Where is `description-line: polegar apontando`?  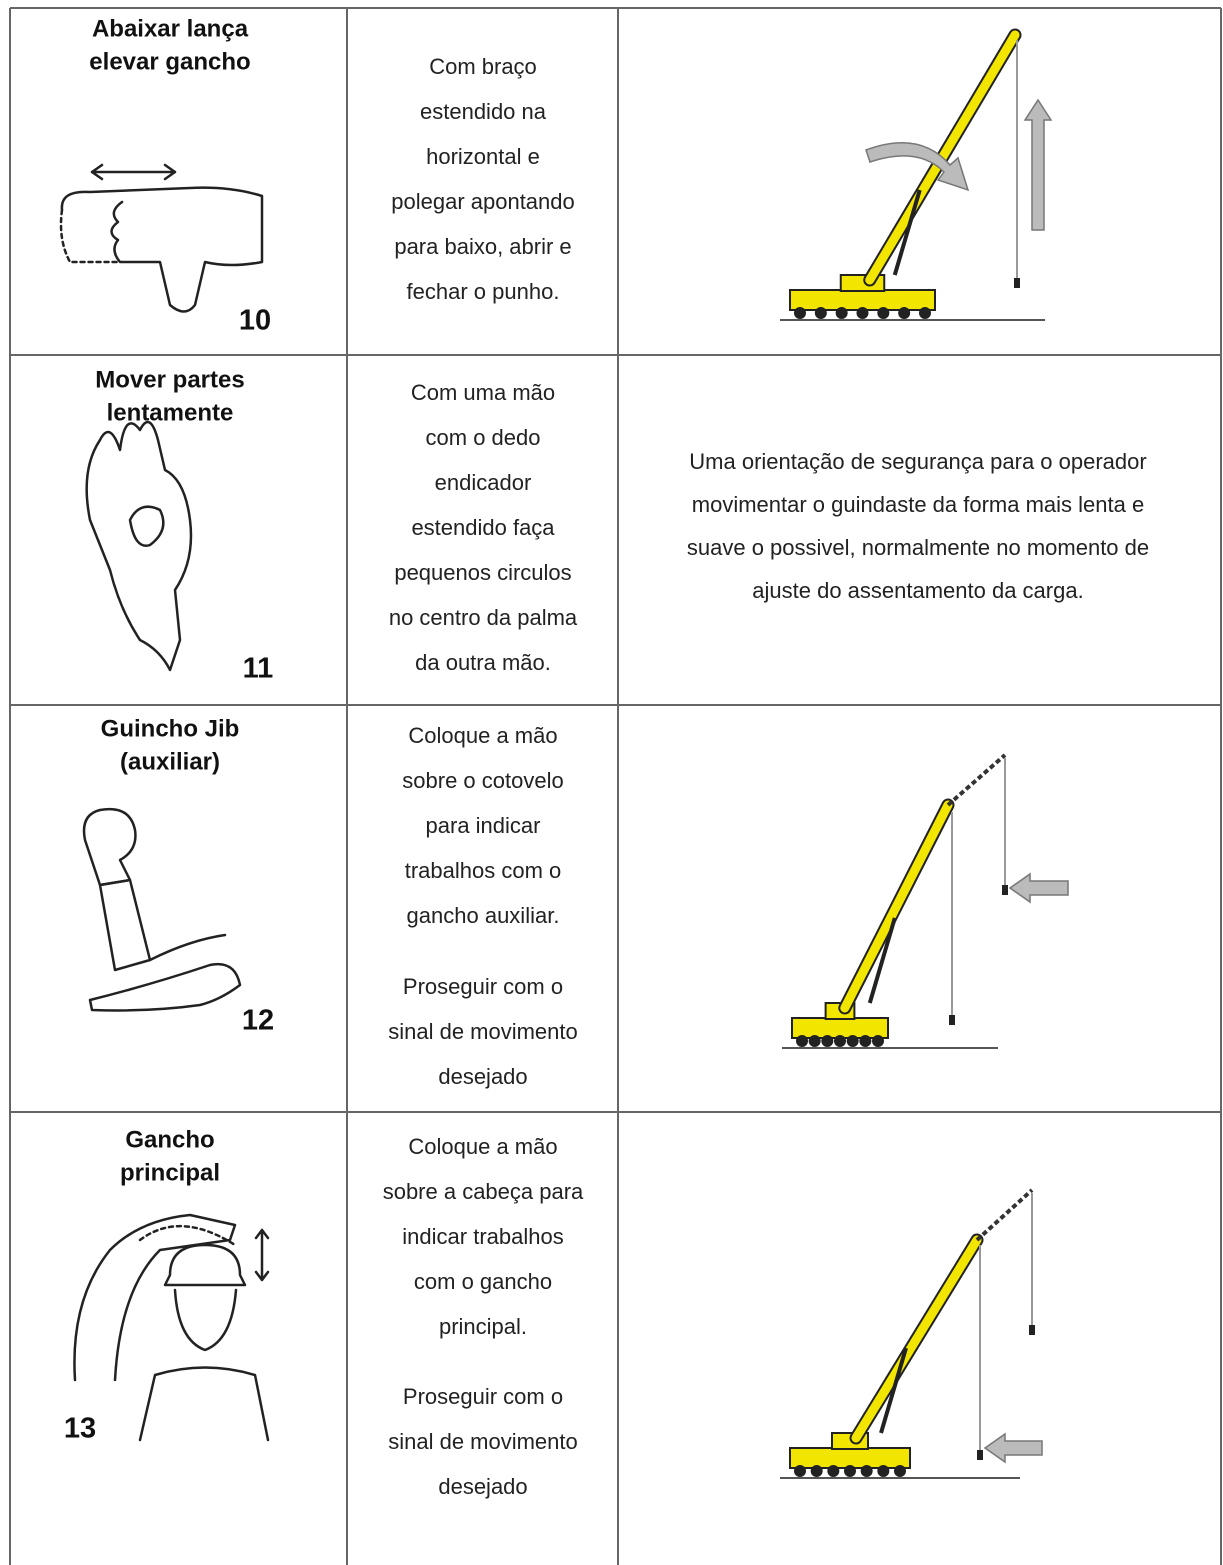 description-line: polegar apontando is located at coordinates (483, 201).